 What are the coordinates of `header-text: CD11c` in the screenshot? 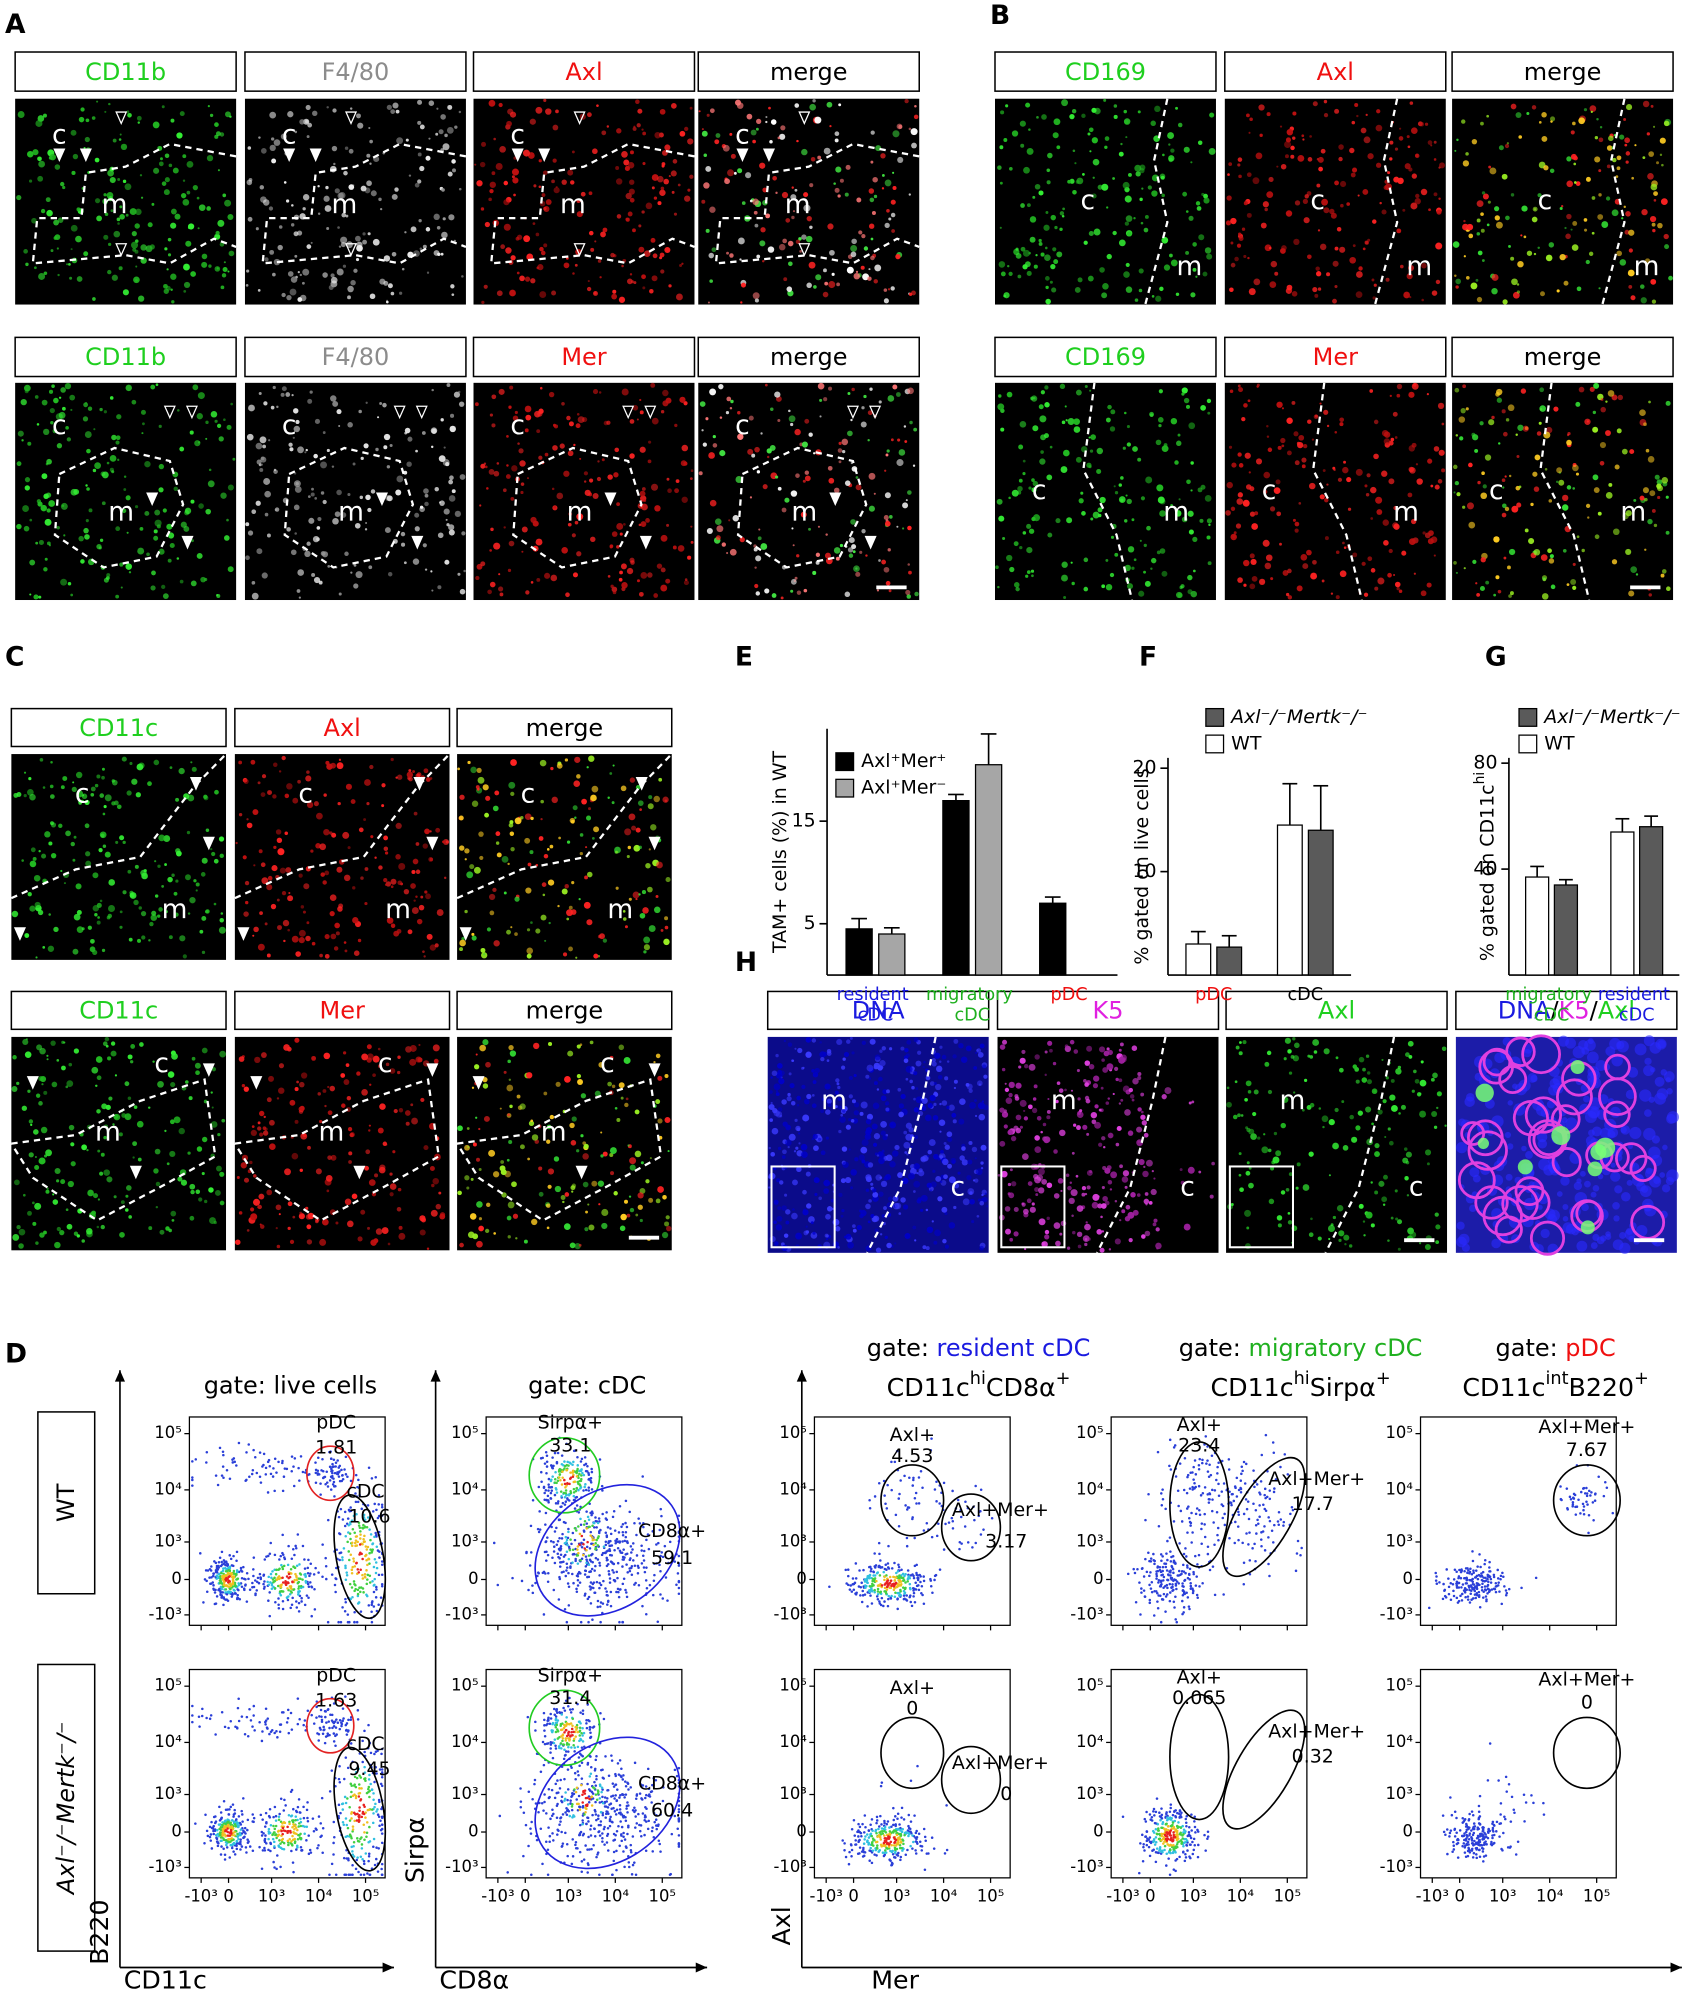 It's located at (118, 728).